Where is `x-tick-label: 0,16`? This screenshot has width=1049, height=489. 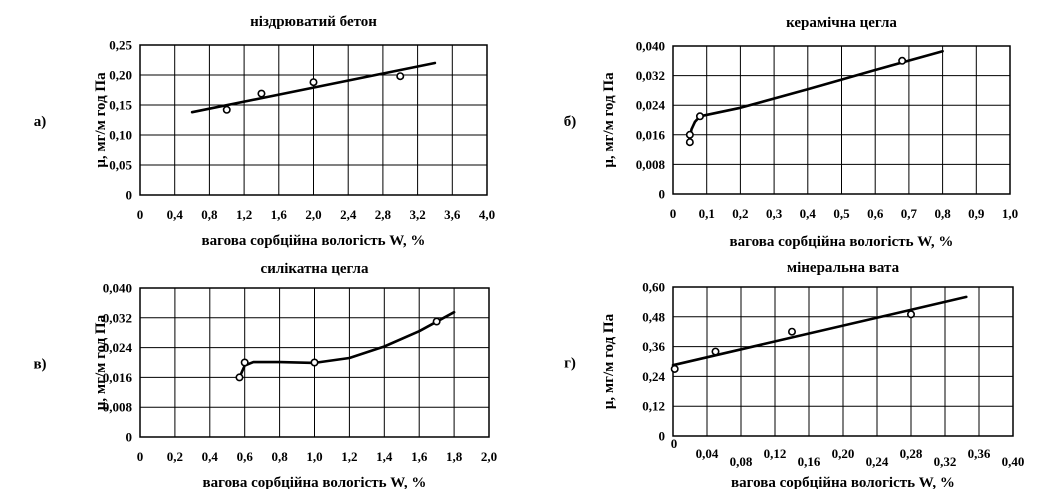
x-tick-label: 0,16 is located at coordinates (809, 461).